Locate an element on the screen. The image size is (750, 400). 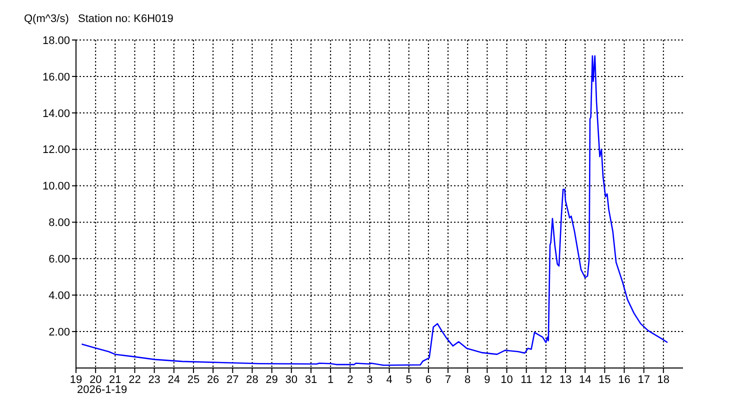
y-tick-label: 2.00 is located at coordinates (59, 332).